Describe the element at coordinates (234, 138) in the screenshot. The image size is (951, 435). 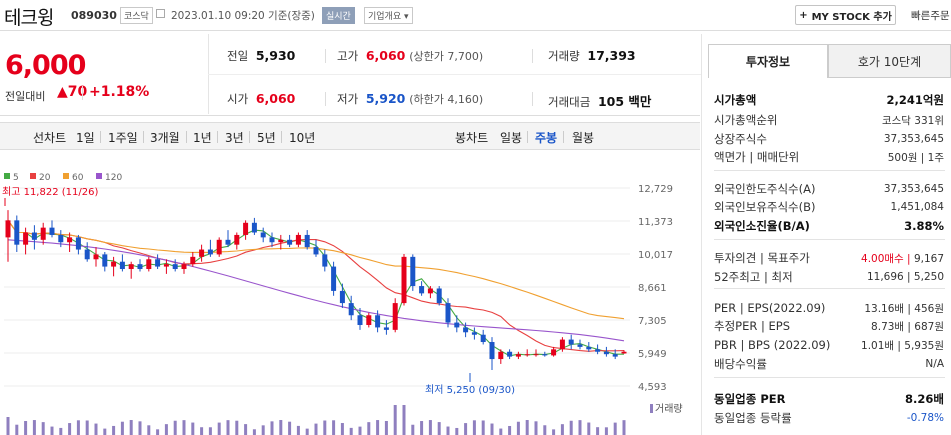
I see `period-3y: 3년` at that location.